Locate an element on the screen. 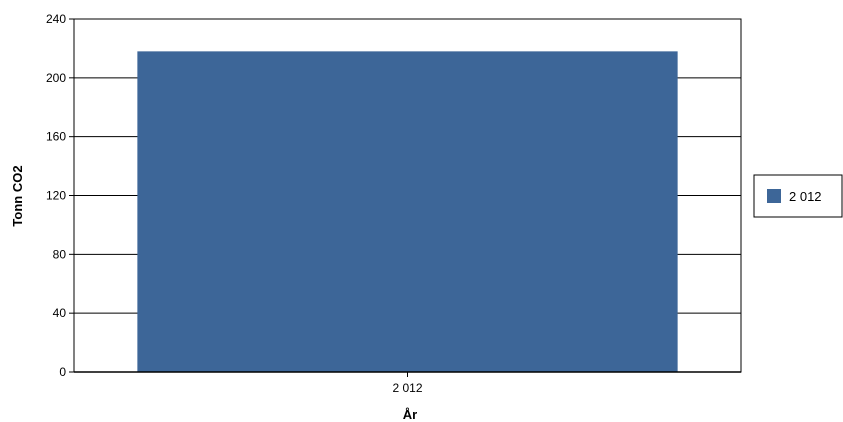 Image resolution: width=843 pixels, height=422 pixels. x-axis-title: År is located at coordinates (410, 414).